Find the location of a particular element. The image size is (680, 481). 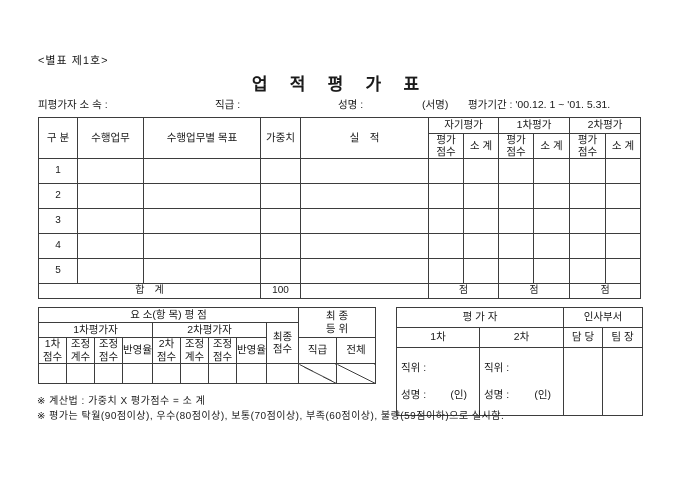

first-evaluator-signature-cell: 직위 : 성명 : (인) is located at coordinates (438, 381).